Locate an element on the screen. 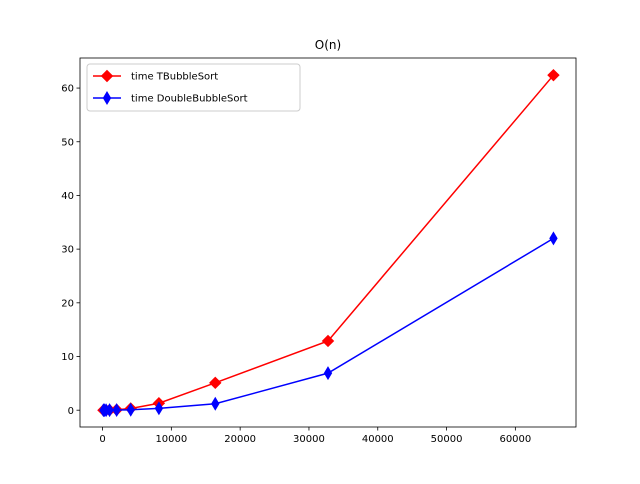  x-tick-label: 0 is located at coordinates (102, 439).